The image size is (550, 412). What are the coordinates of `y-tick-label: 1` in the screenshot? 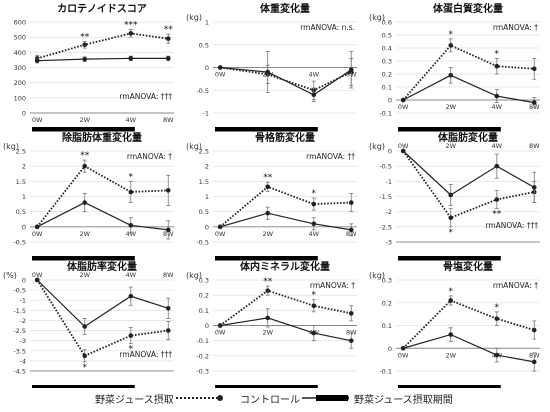 It's located at (207, 23).